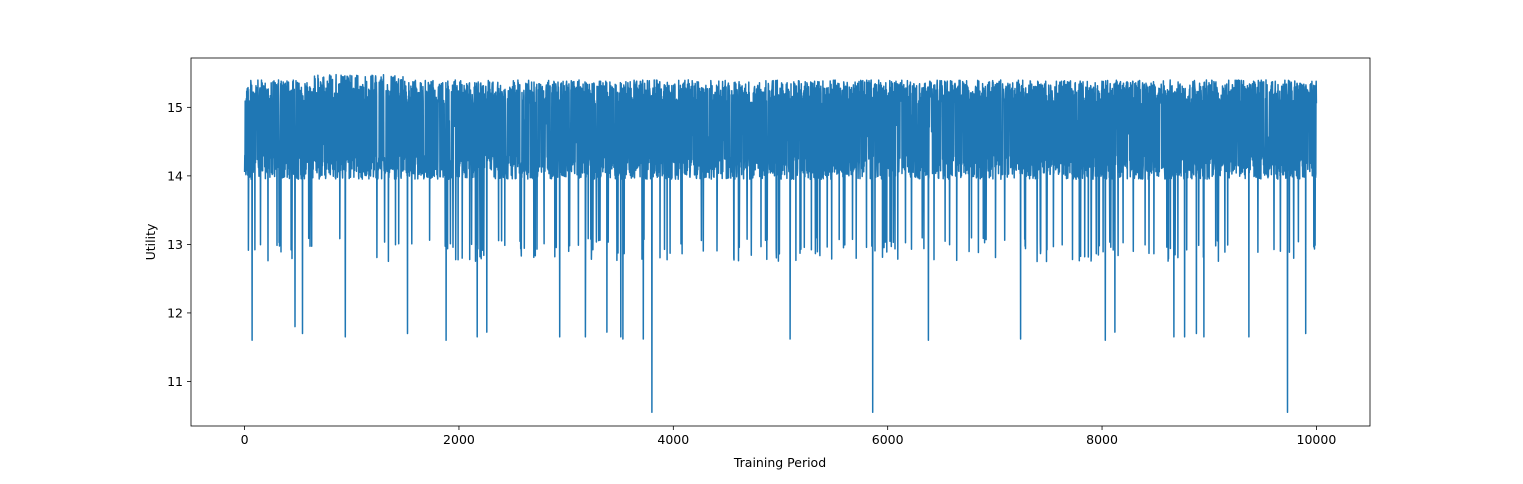  I want to click on x-tick-label: 6000, so click(888, 439).